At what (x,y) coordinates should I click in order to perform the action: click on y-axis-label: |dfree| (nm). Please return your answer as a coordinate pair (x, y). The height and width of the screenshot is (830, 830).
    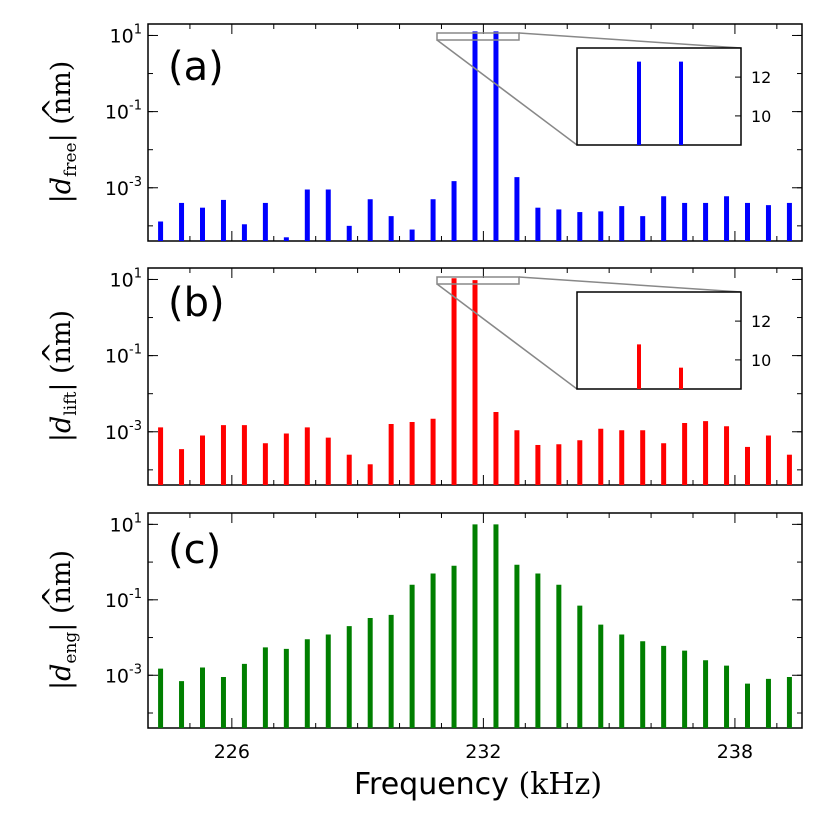
    Looking at the image, I should click on (63, 132).